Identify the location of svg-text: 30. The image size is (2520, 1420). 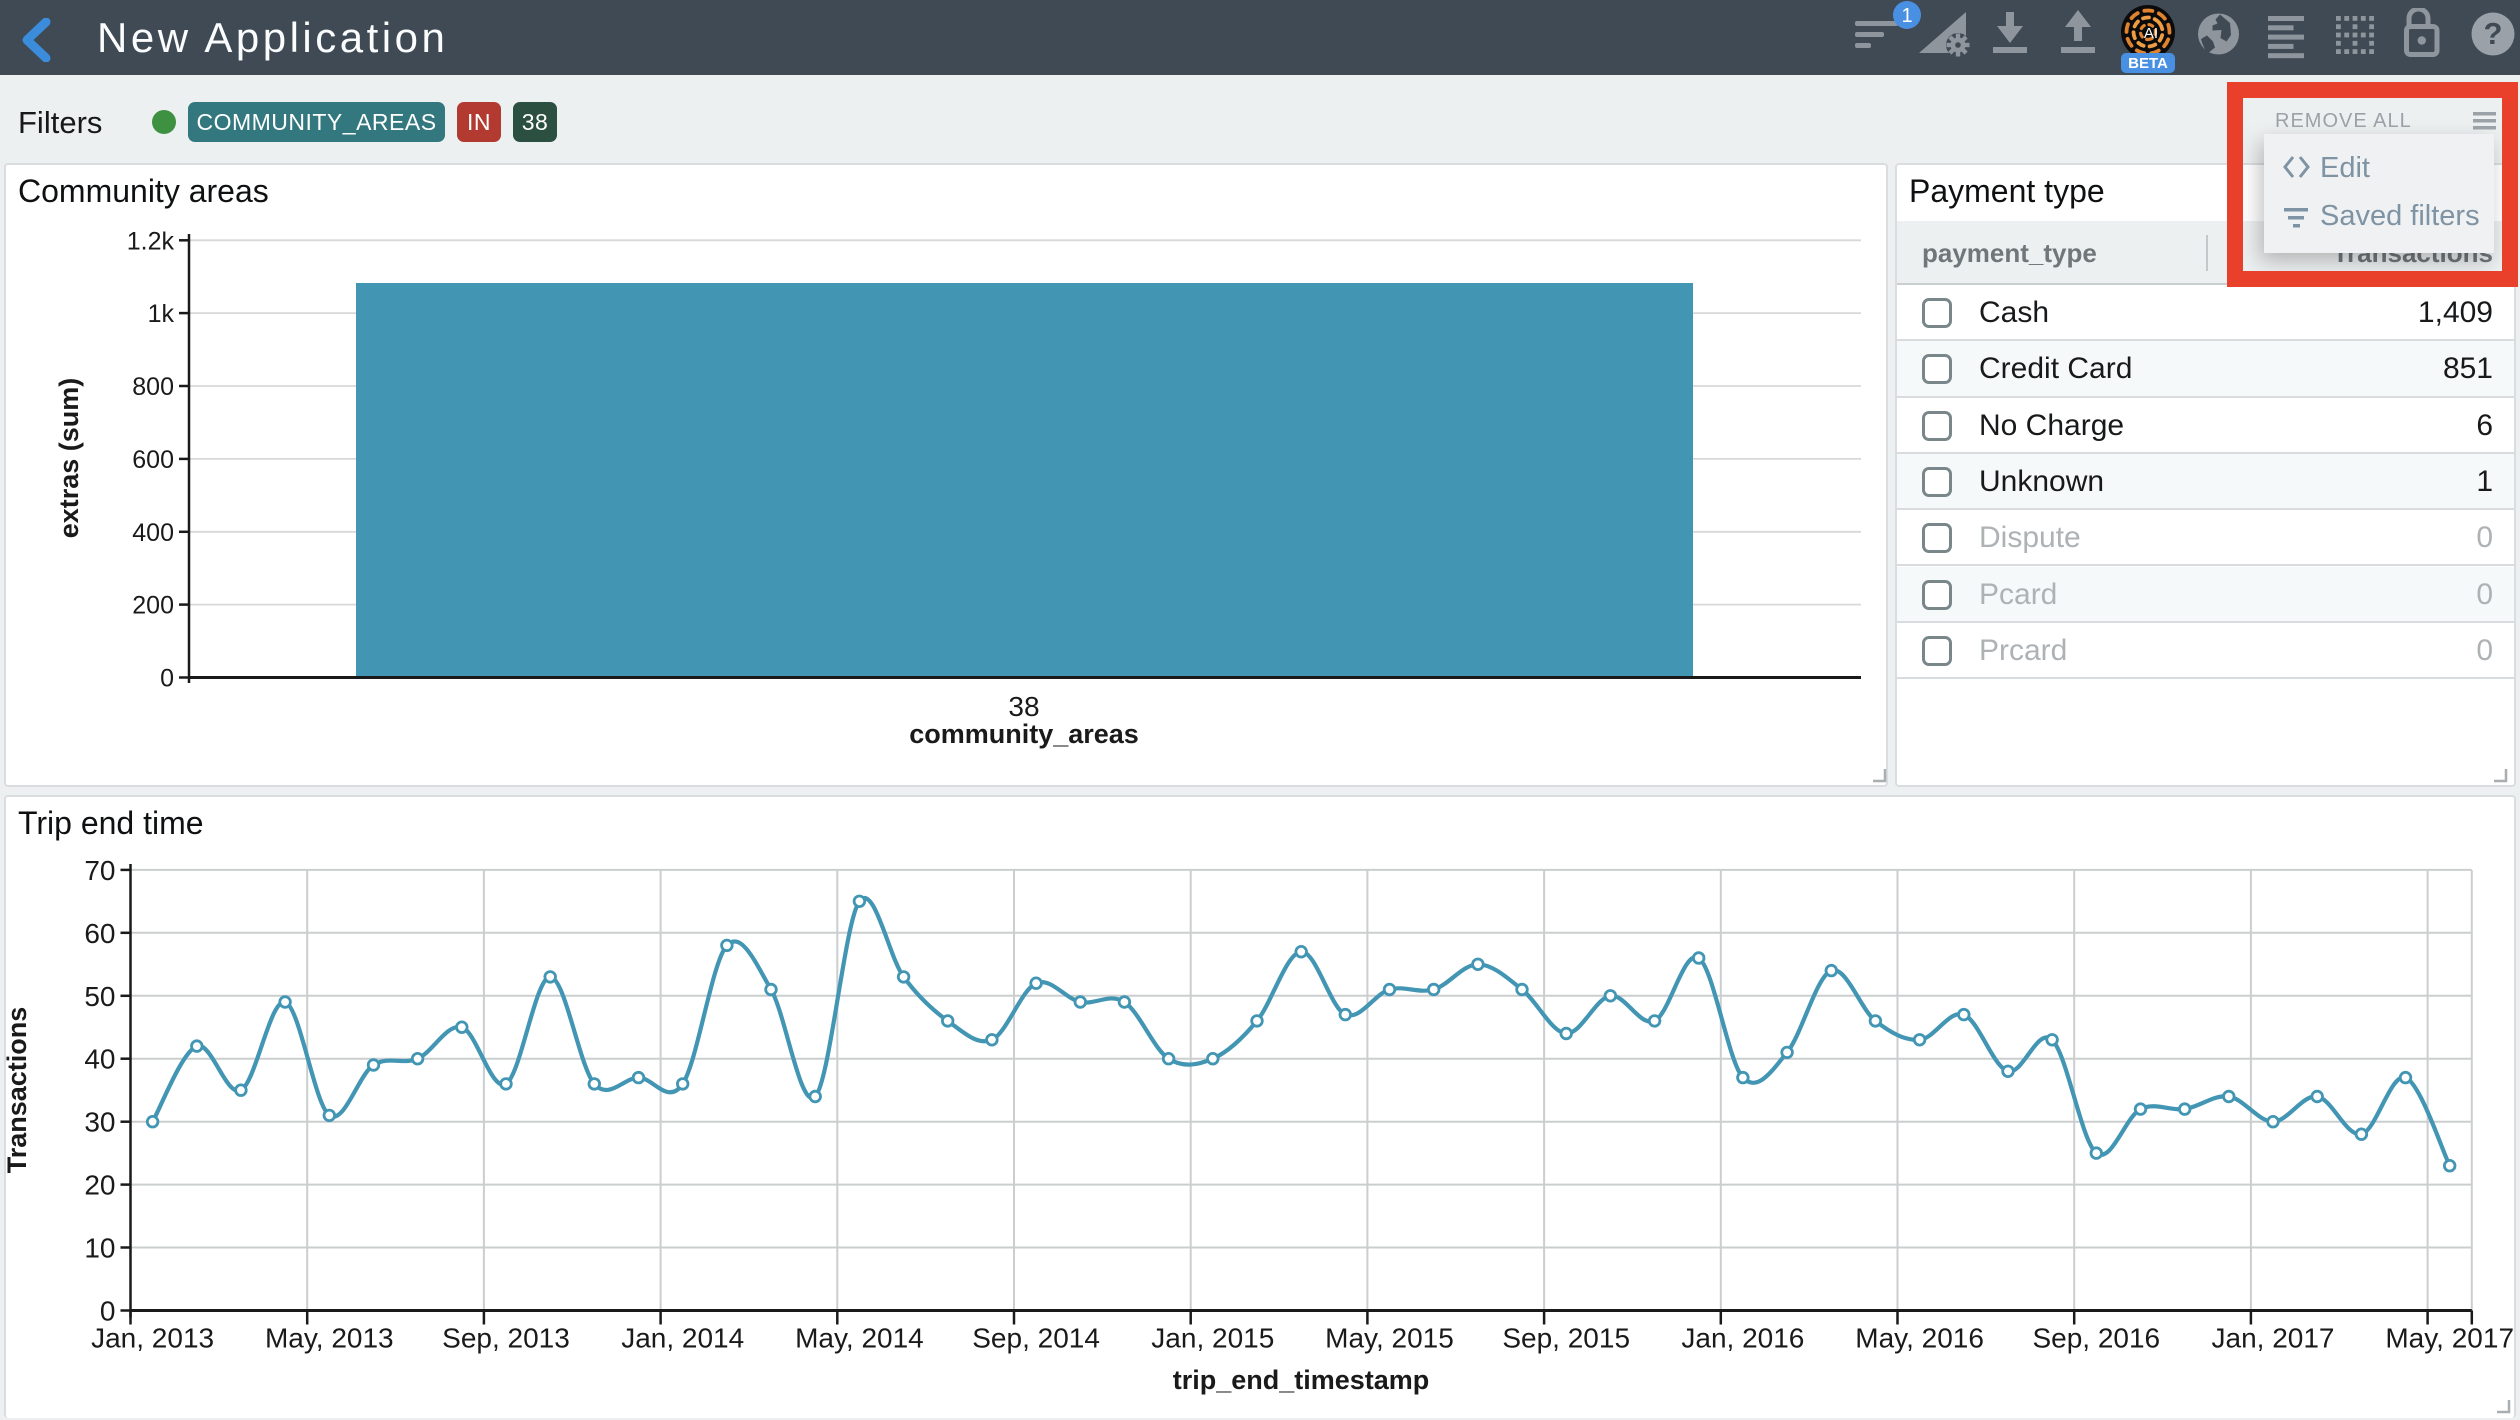
(99, 1122).